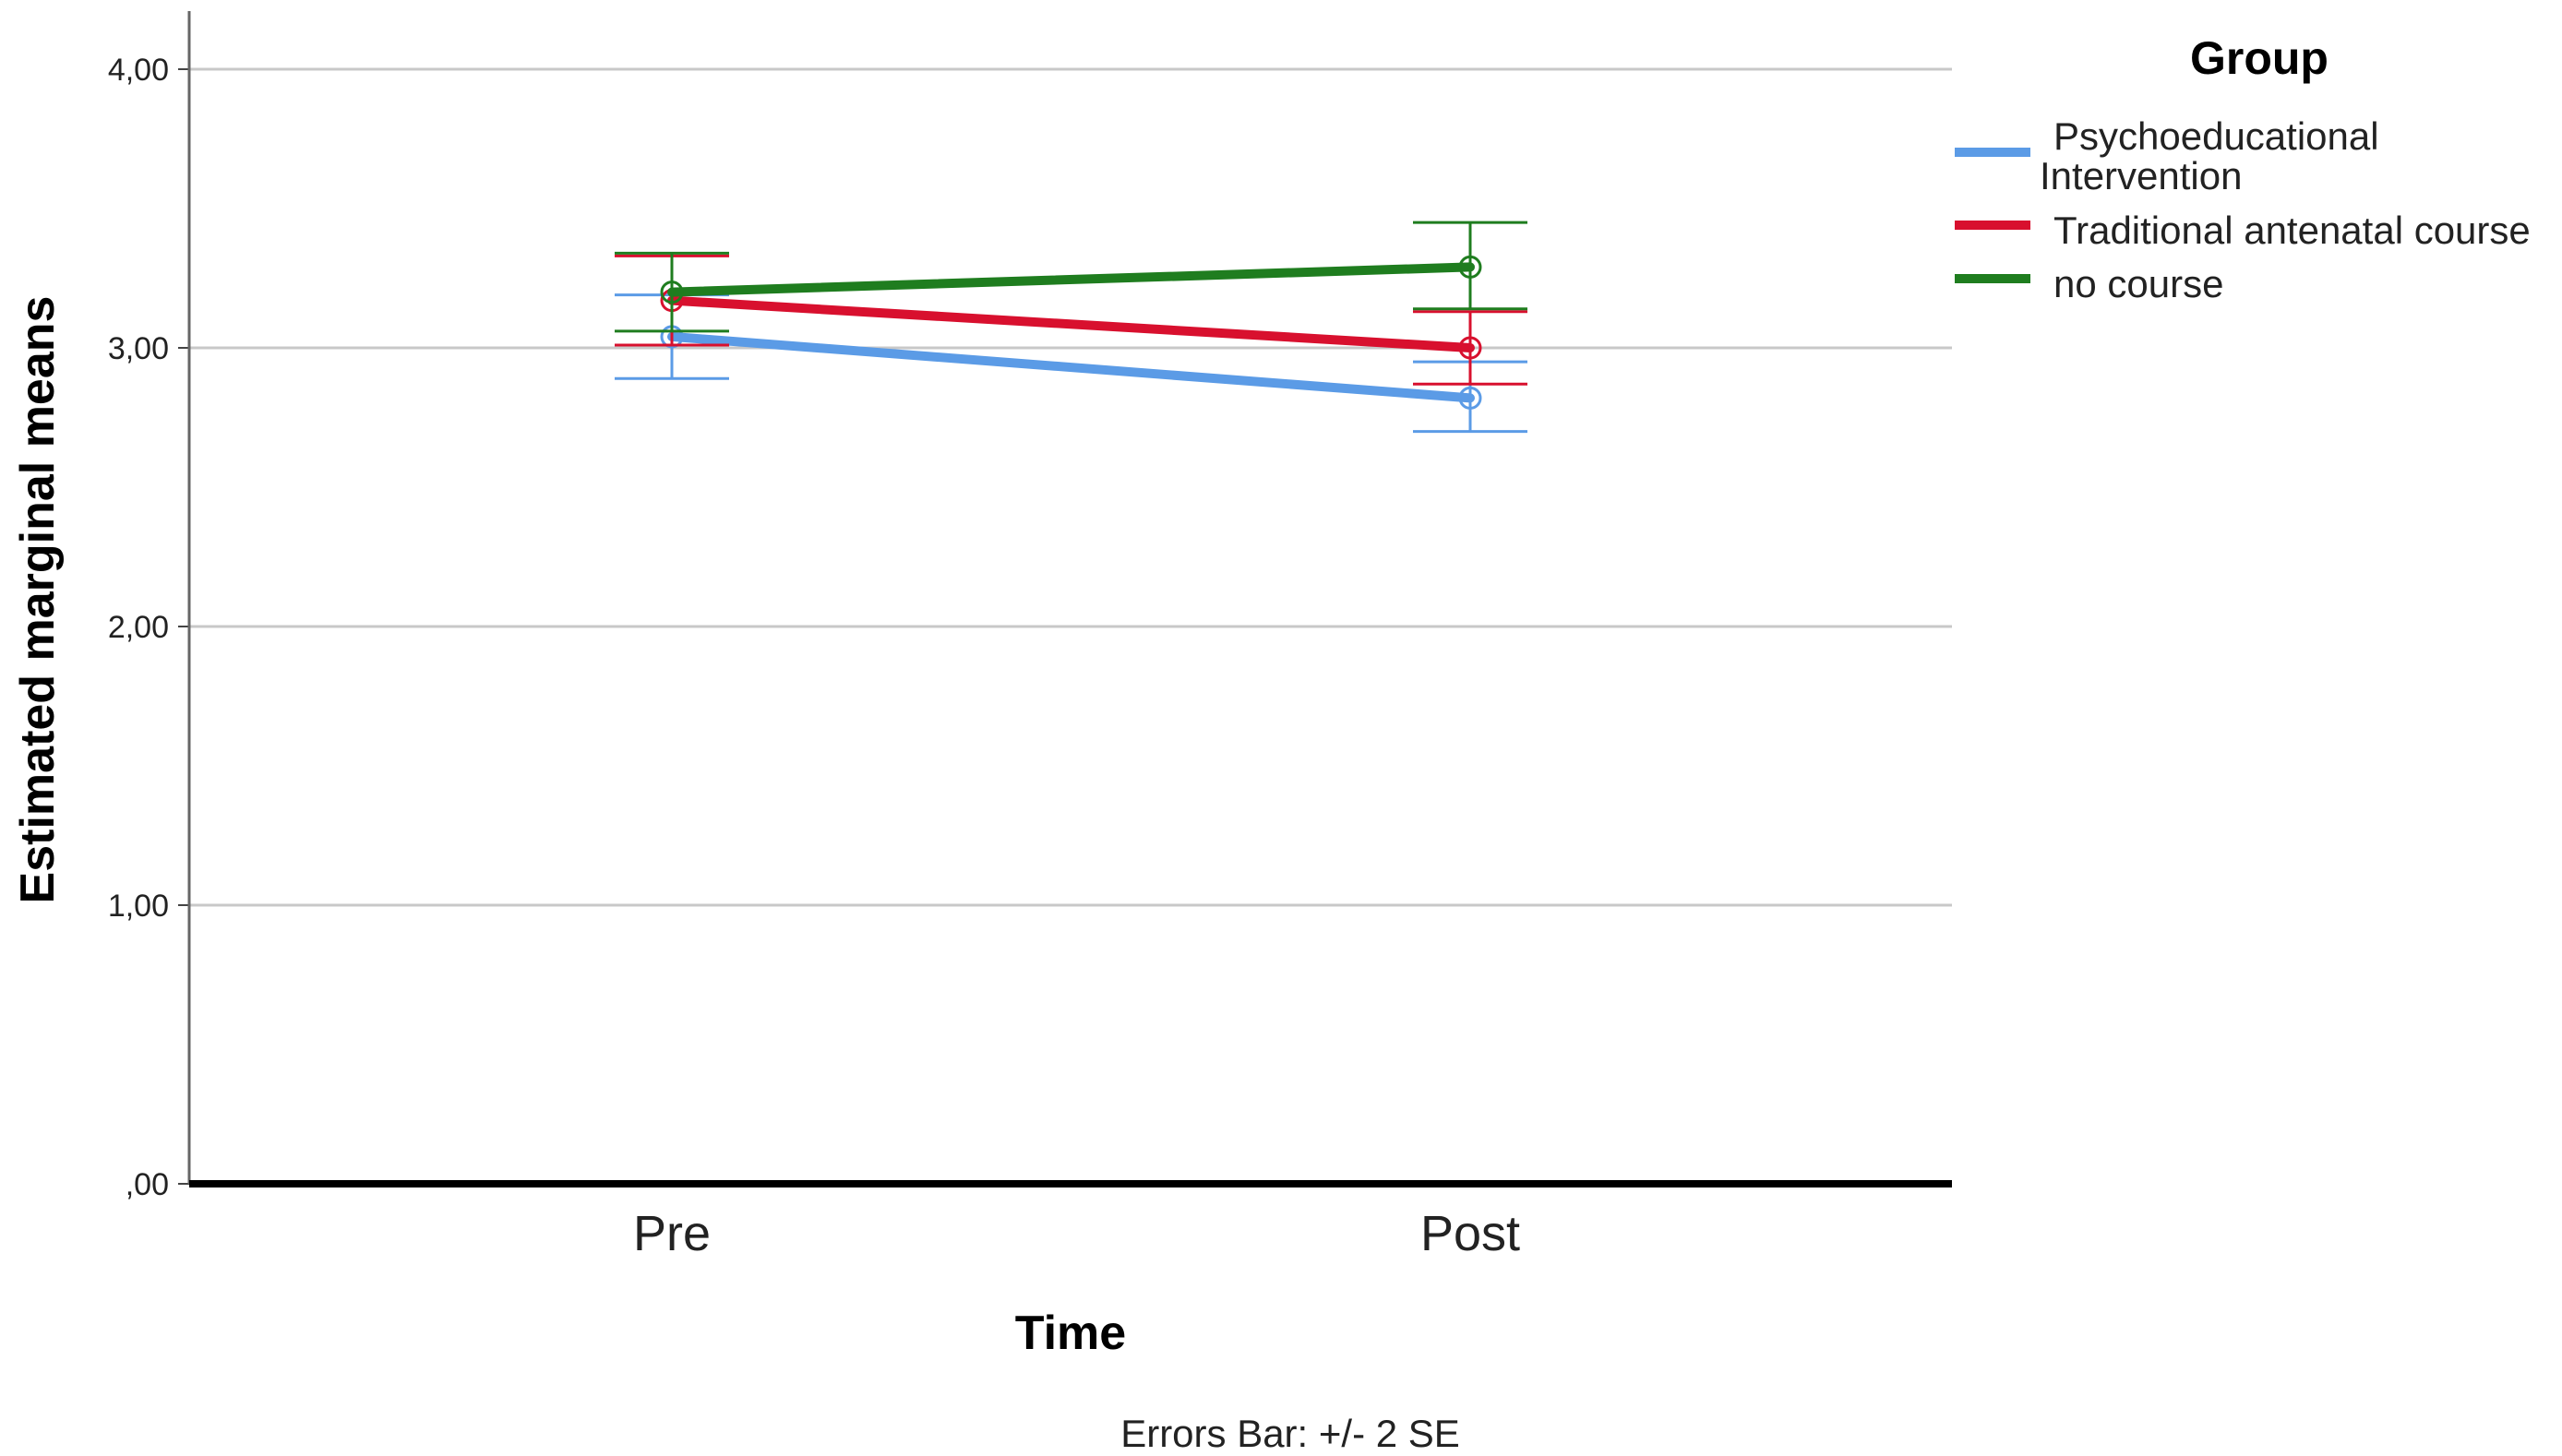 The width and height of the screenshot is (2562, 1456). Describe the element at coordinates (1290, 1433) in the screenshot. I see `footnote: Errors Bar: +/- 2 SE` at that location.